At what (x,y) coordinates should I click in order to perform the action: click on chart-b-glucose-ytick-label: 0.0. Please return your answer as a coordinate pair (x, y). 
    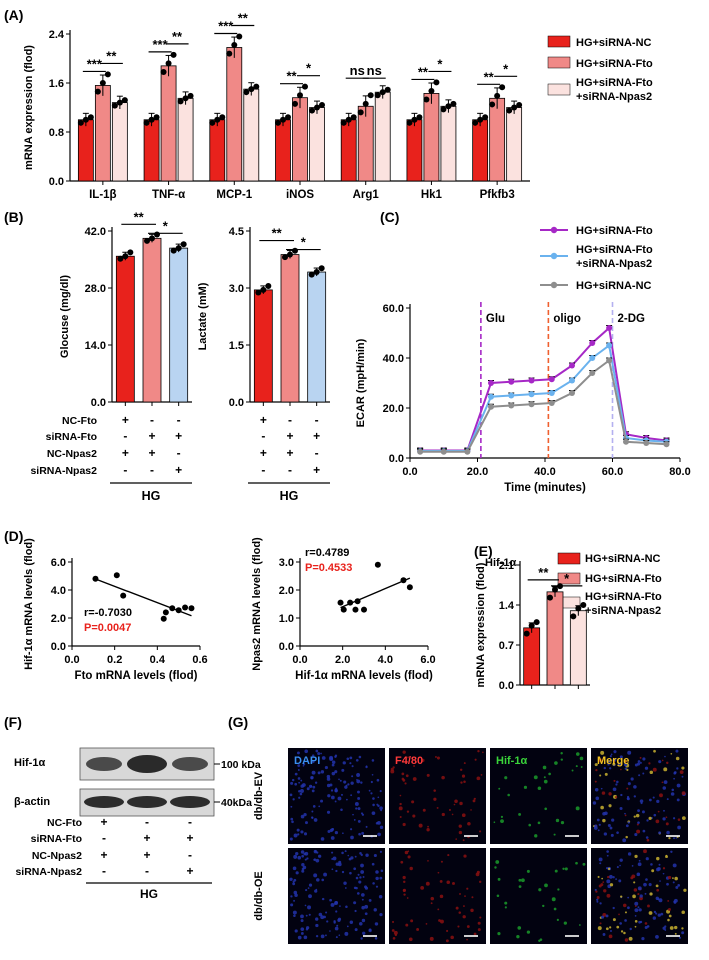
    Looking at the image, I should click on (98, 403).